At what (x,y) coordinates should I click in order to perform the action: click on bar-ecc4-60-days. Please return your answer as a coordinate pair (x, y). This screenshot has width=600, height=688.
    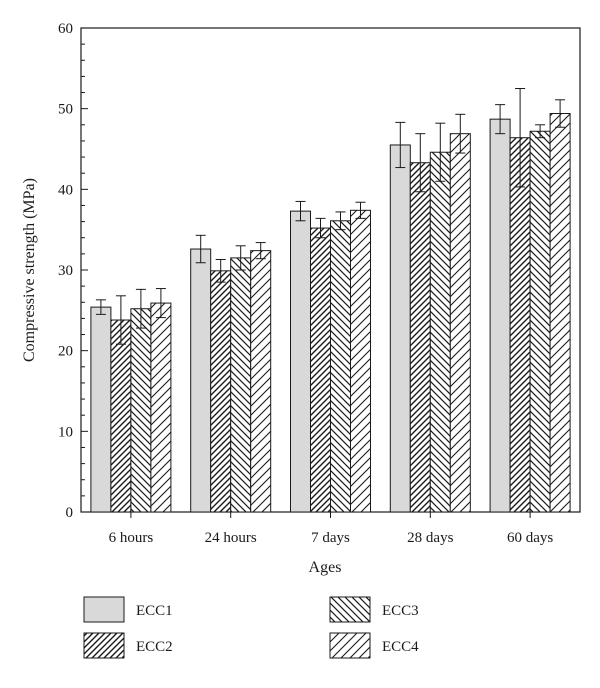
    Looking at the image, I should click on (560, 313).